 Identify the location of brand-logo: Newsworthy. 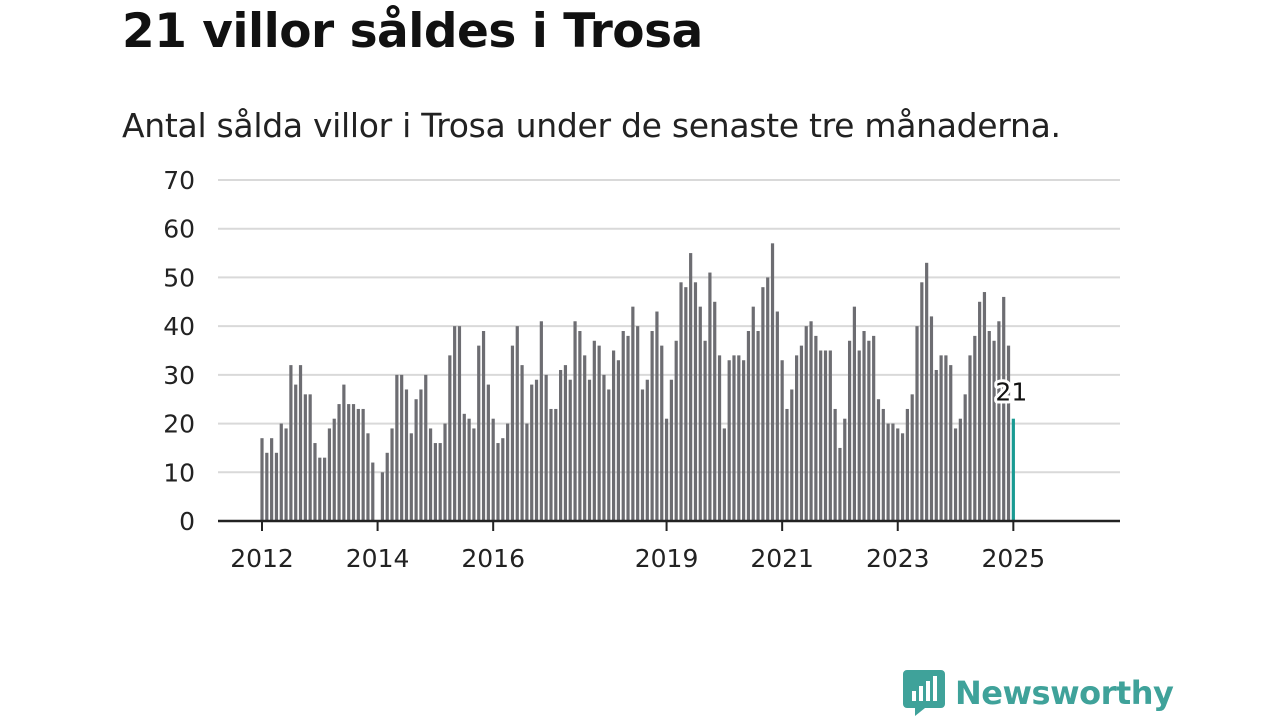
(1038, 693).